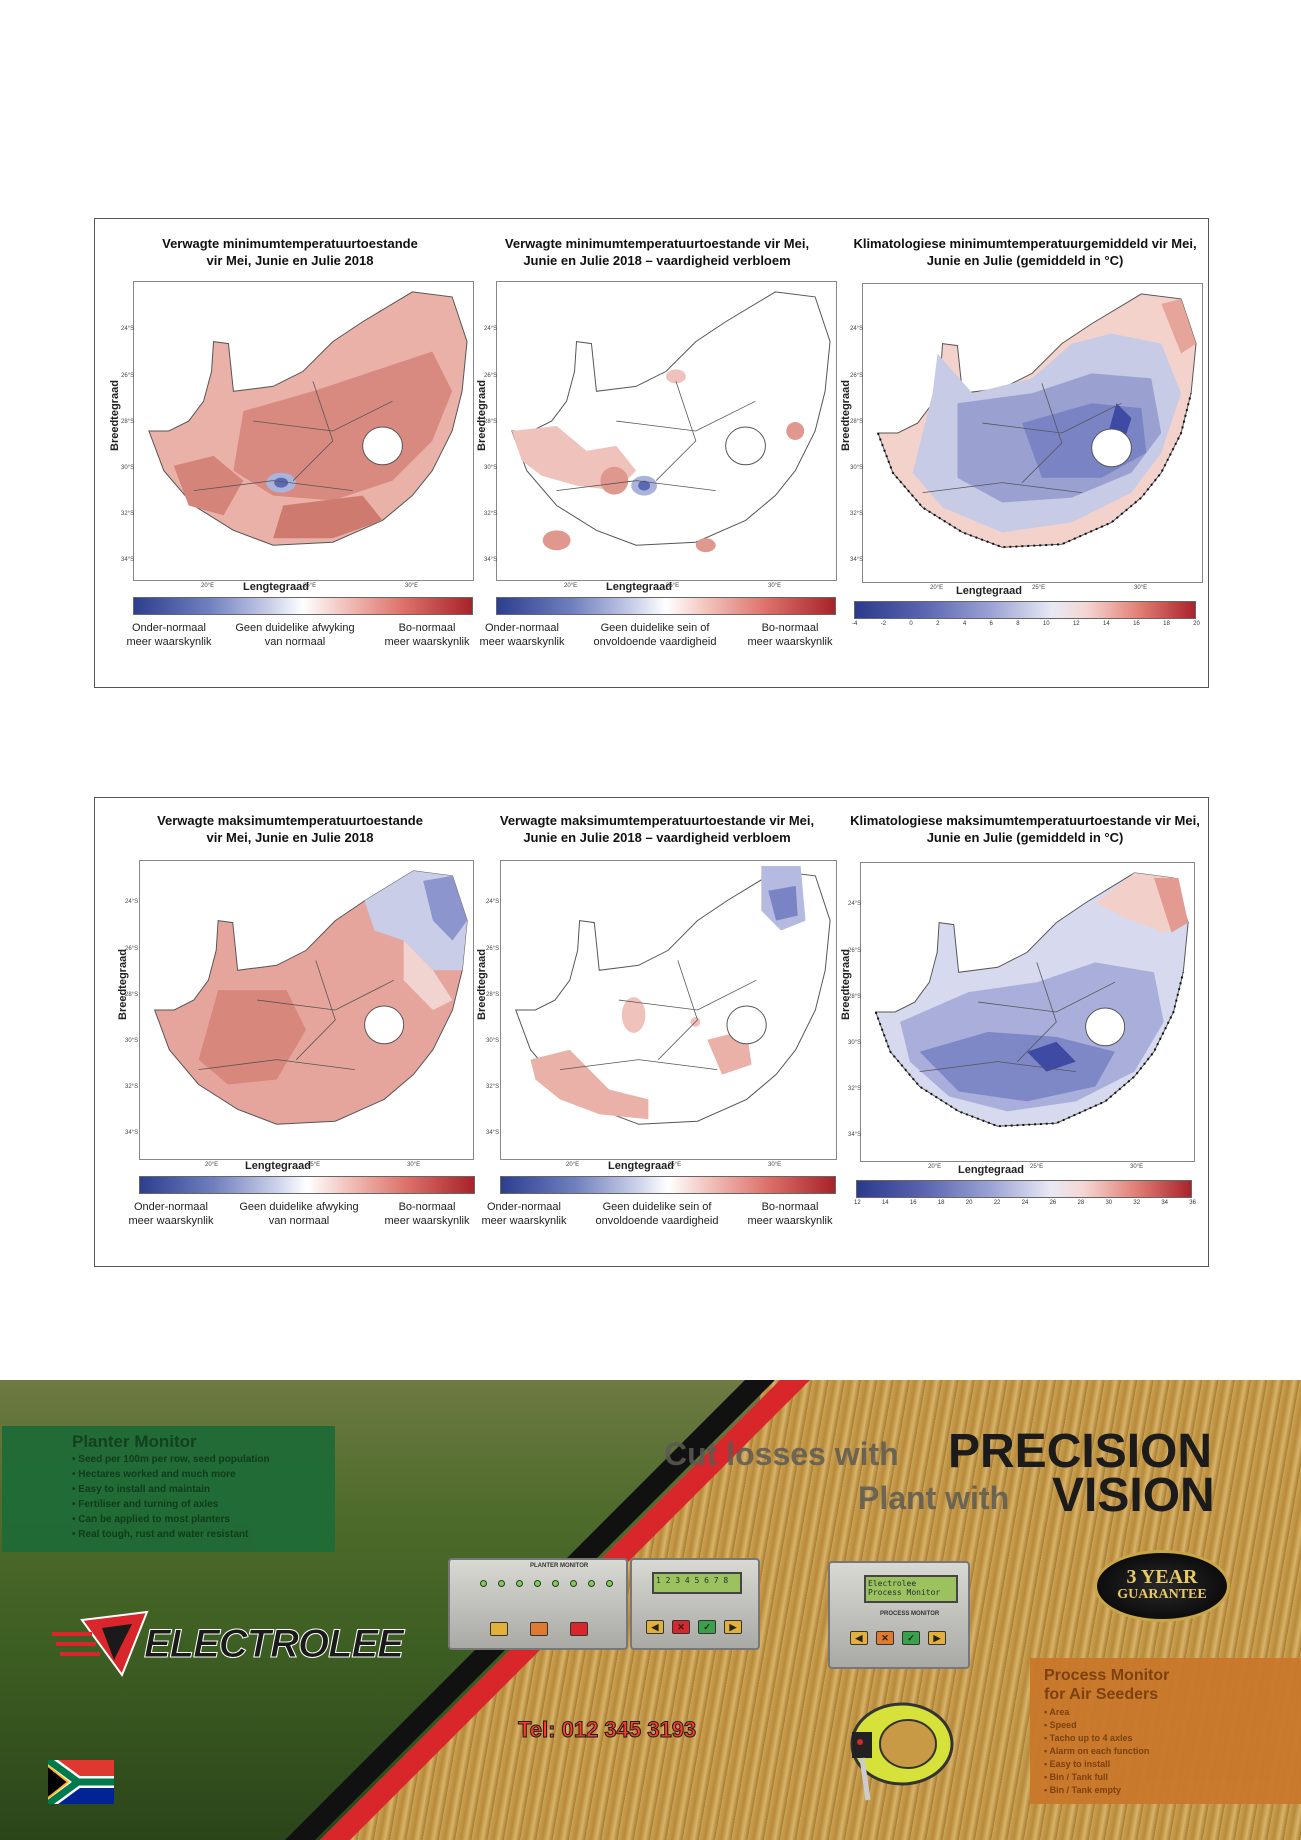  Describe the element at coordinates (1172, 1738) in the screenshot. I see `feature-item: Tacho up to 4 axles` at that location.